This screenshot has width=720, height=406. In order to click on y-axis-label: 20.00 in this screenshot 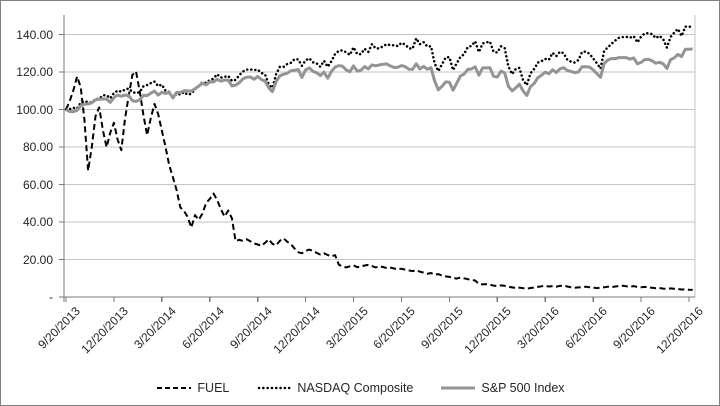, I will do `click(37, 259)`.